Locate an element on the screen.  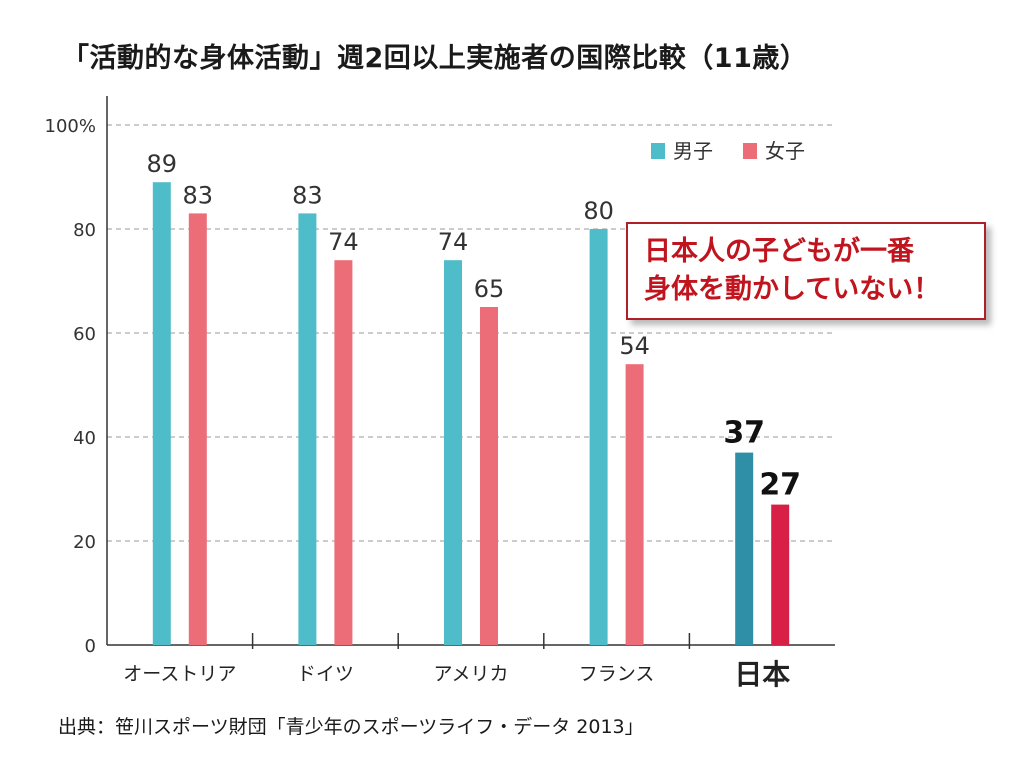
chart-title: 「活動的な身体活動」週2回以上実施者の国際比較（11歳） is located at coordinates (435, 58).